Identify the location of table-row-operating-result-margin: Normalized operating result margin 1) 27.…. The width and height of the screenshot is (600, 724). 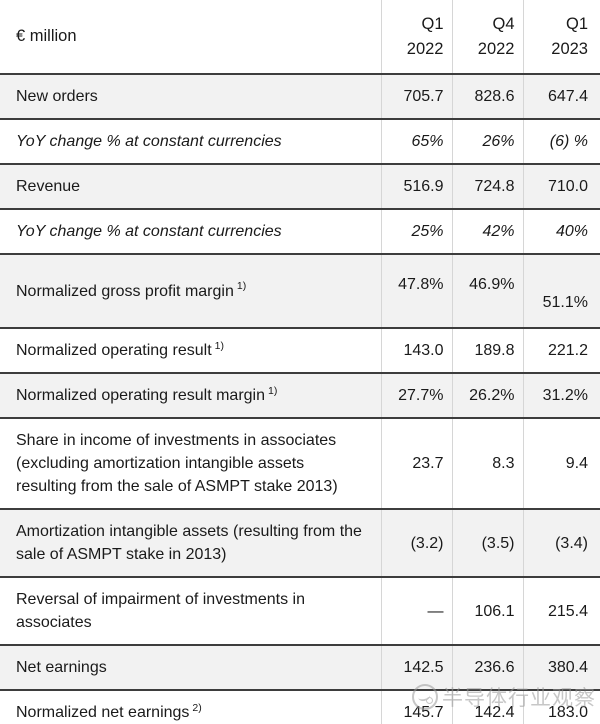
(300, 396).